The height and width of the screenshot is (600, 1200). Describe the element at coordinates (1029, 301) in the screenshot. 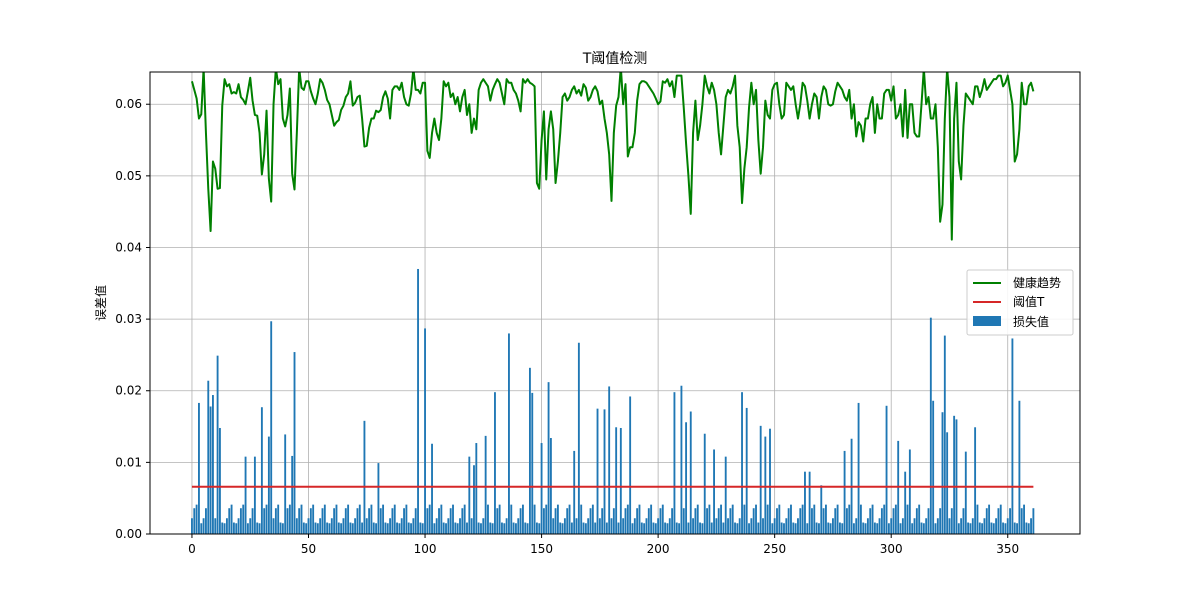

I see `legend-label-threshold: 阈值T` at that location.